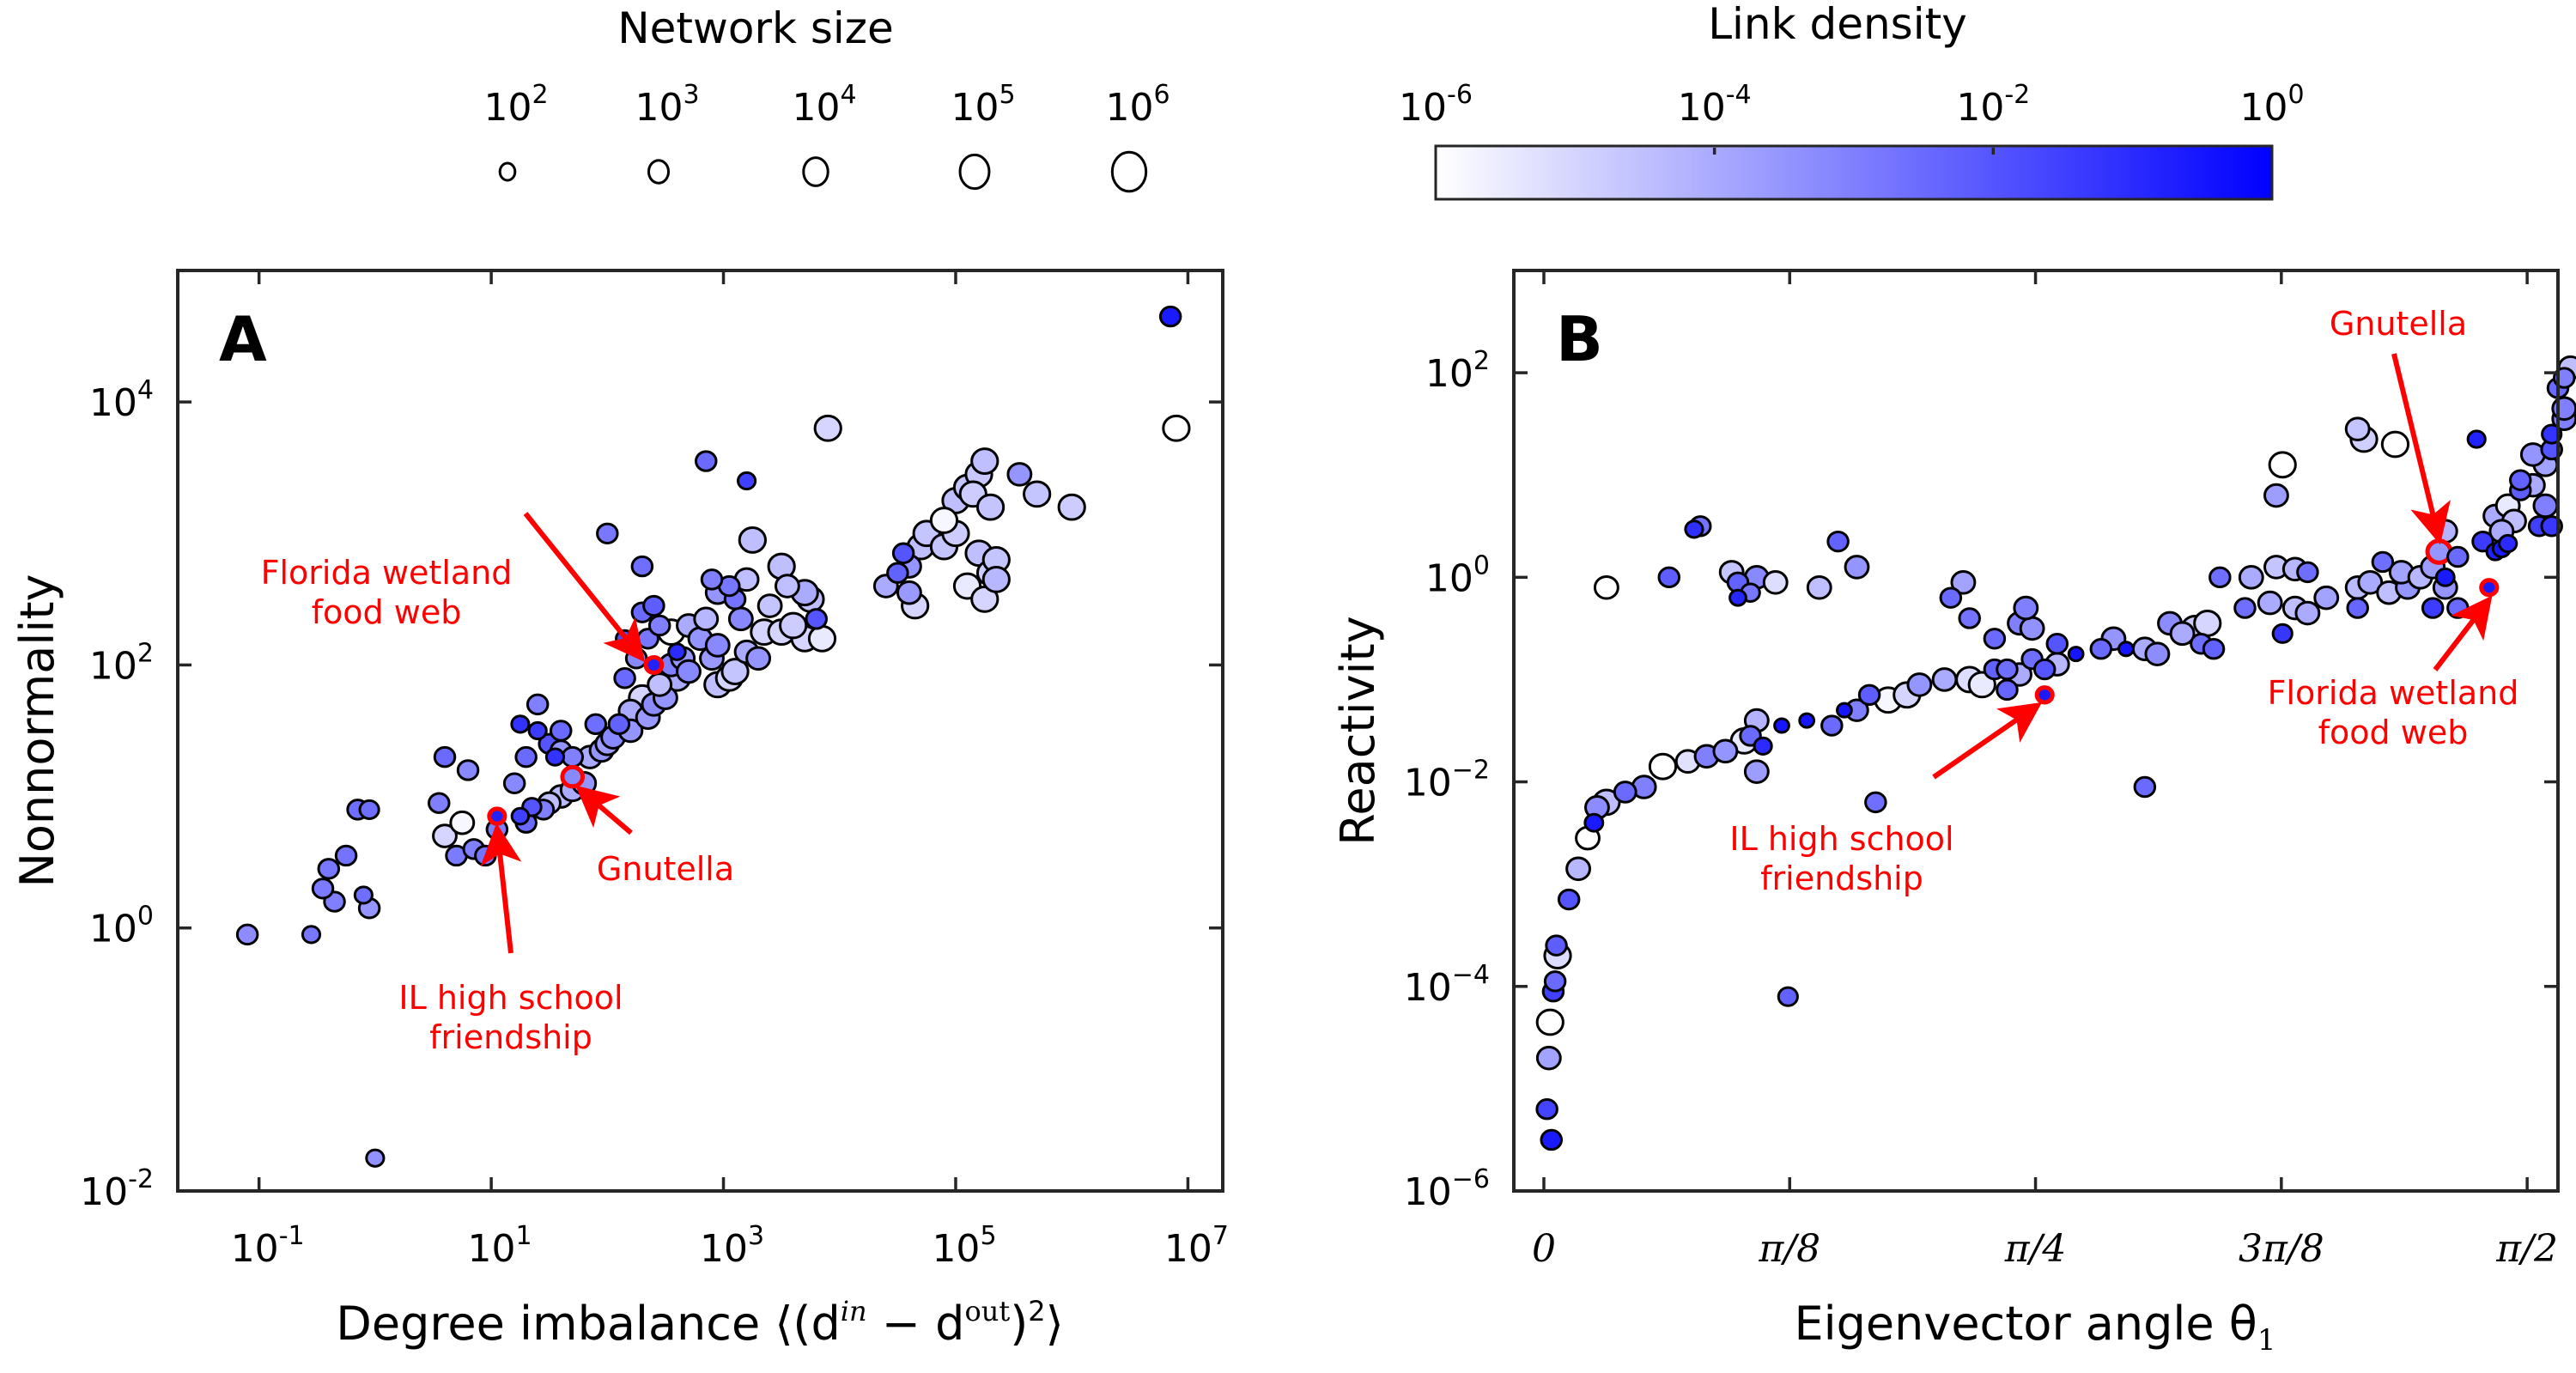  What do you see at coordinates (243, 339) in the screenshot?
I see `panel-a-letter: A` at bounding box center [243, 339].